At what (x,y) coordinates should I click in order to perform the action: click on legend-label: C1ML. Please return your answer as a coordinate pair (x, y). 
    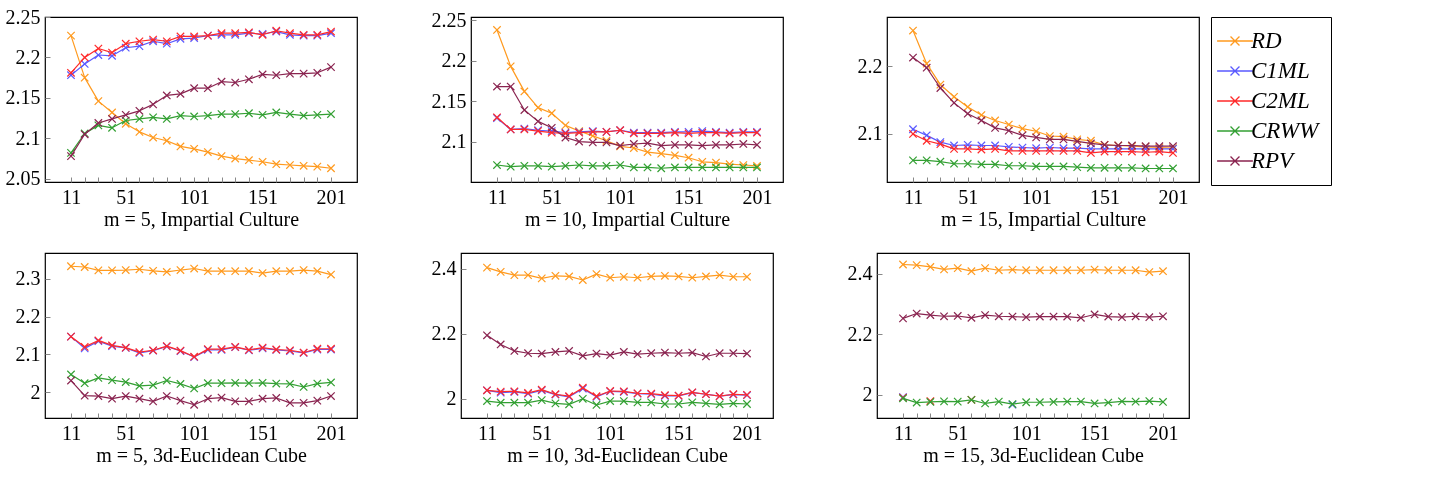
    Looking at the image, I should click on (1280, 70).